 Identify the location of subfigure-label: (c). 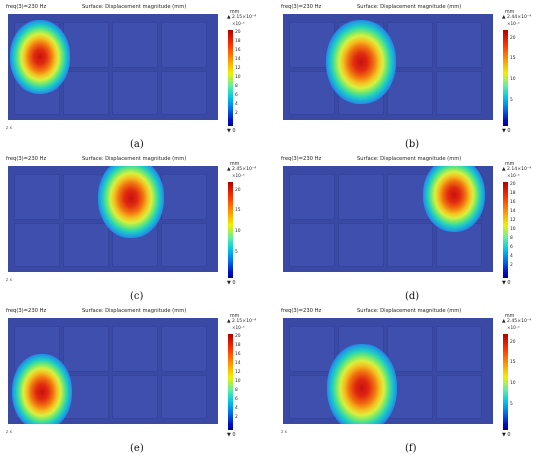
(137, 296).